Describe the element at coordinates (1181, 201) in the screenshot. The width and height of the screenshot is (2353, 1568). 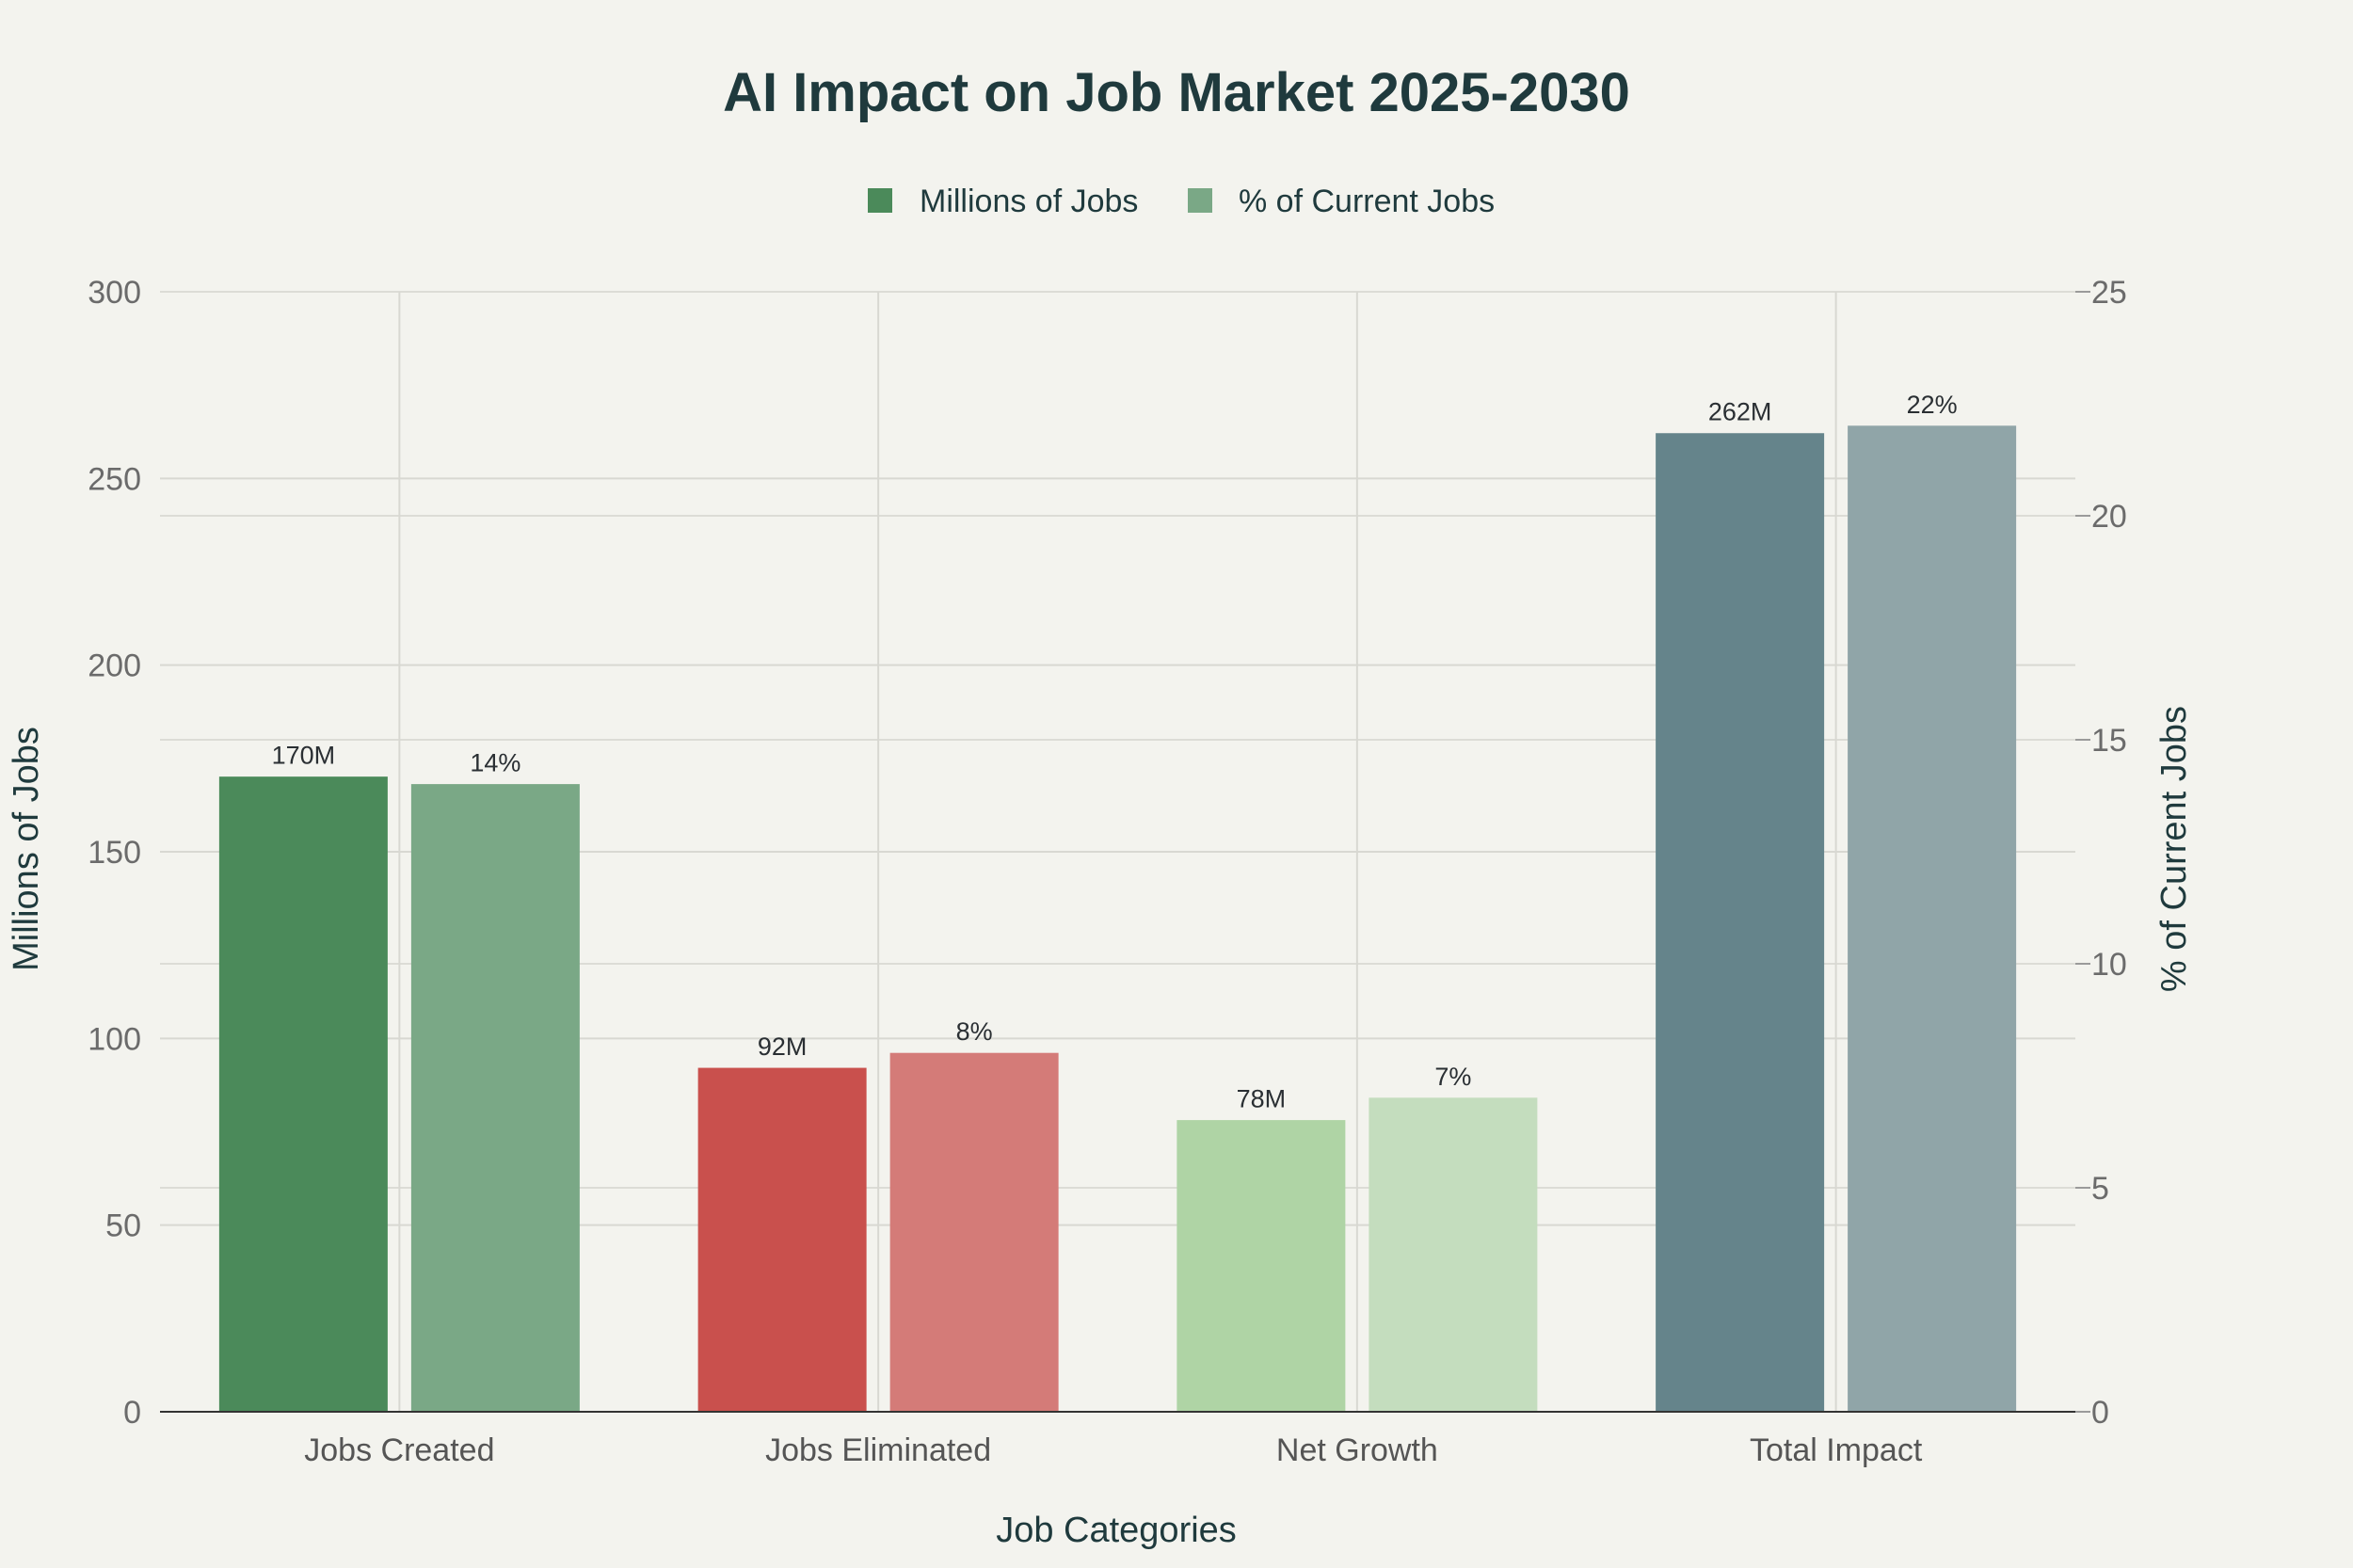
I see `legend: Millions of Jobs % of Current Jobs` at that location.